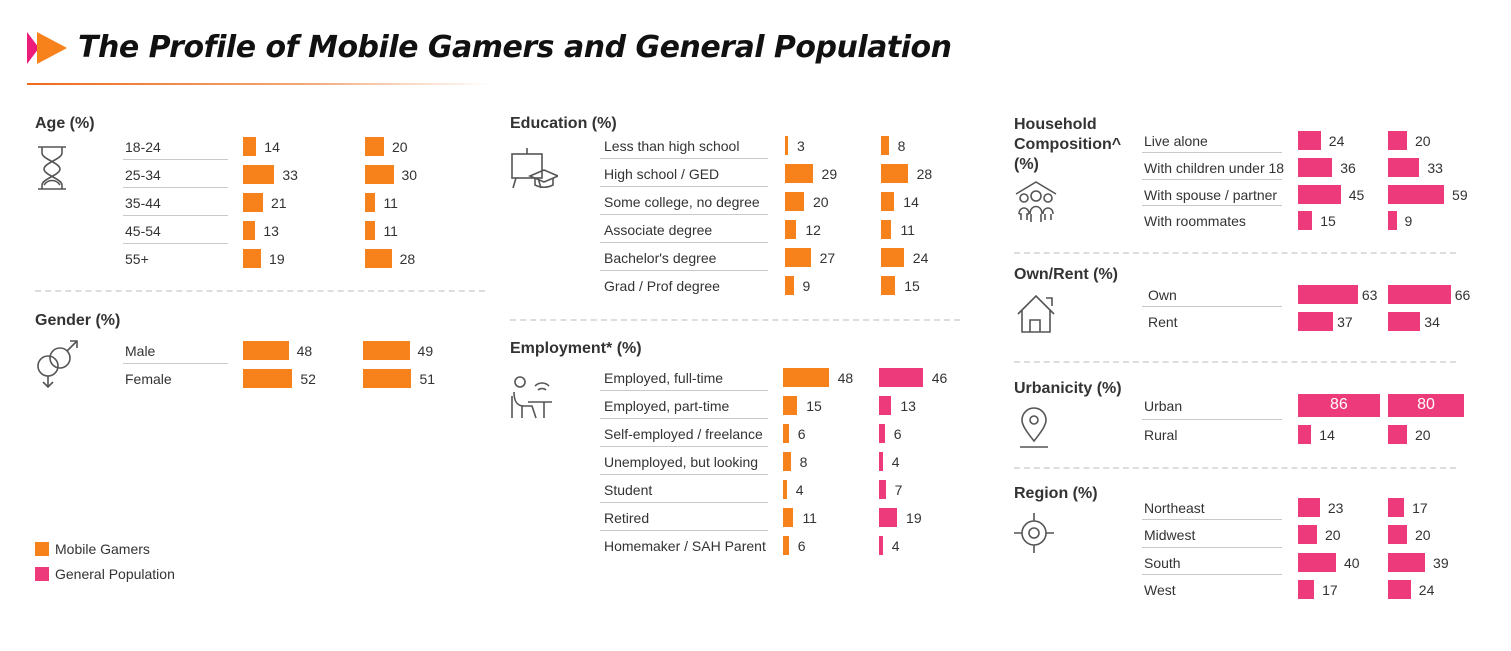 This screenshot has height=651, width=1511. What do you see at coordinates (65, 123) in the screenshot?
I see `age-title: Age (%)` at bounding box center [65, 123].